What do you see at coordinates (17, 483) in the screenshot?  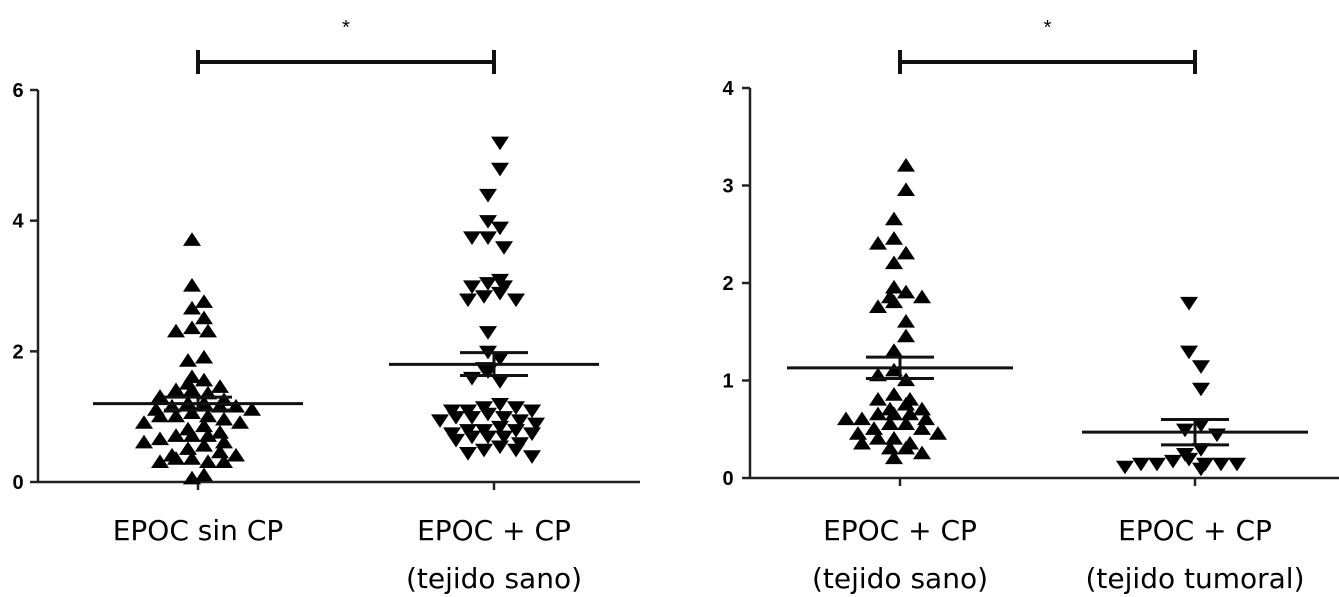 I see `y-tick-label: 0` at bounding box center [17, 483].